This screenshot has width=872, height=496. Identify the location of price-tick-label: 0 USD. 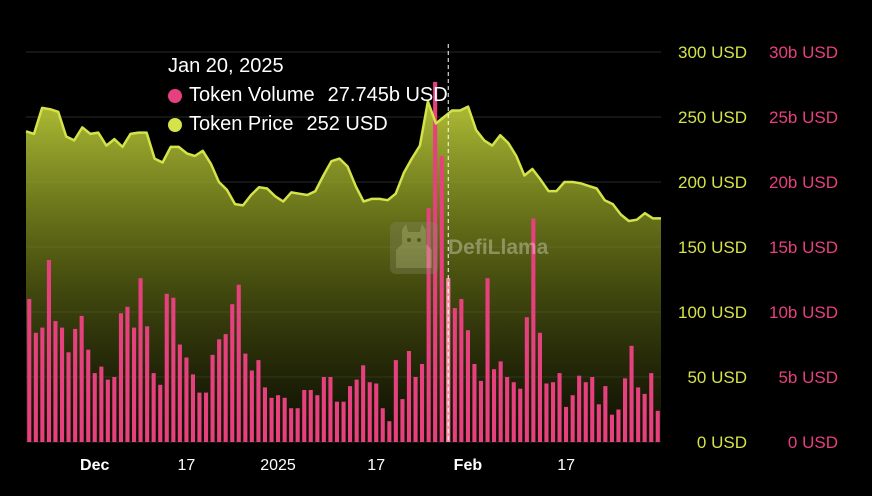
(722, 442).